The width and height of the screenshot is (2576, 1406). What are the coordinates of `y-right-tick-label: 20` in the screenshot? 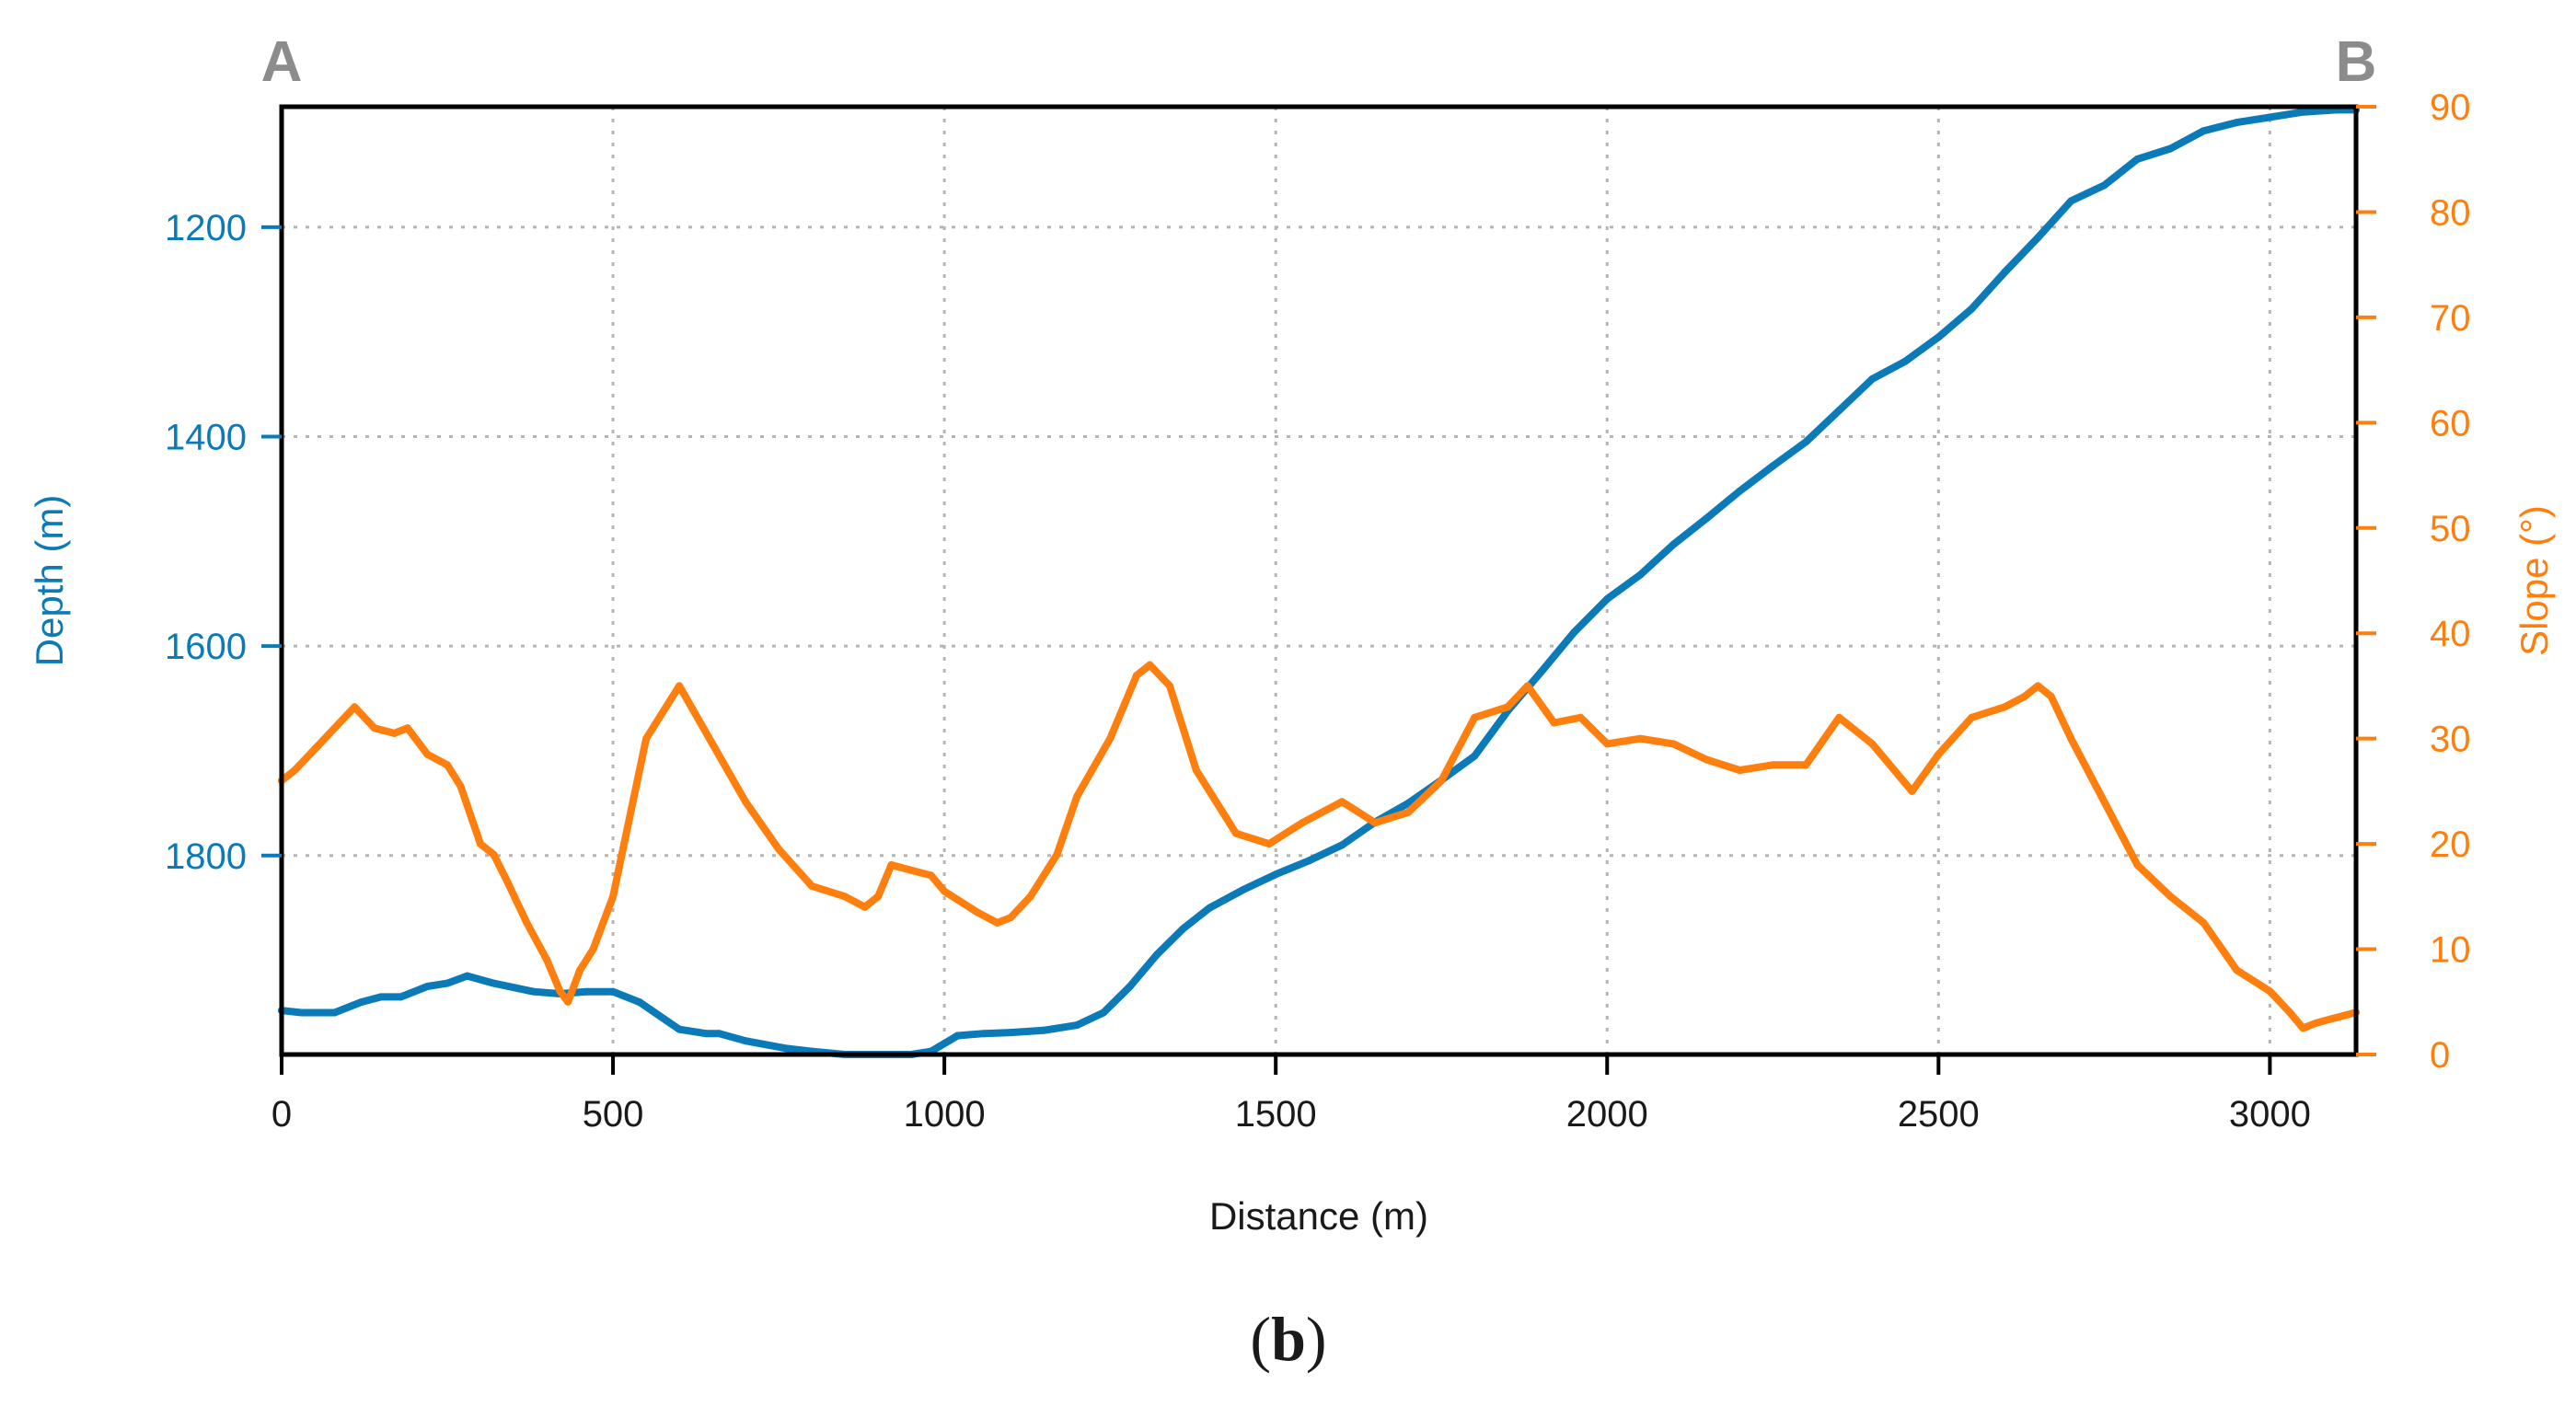 It's located at (2450, 845).